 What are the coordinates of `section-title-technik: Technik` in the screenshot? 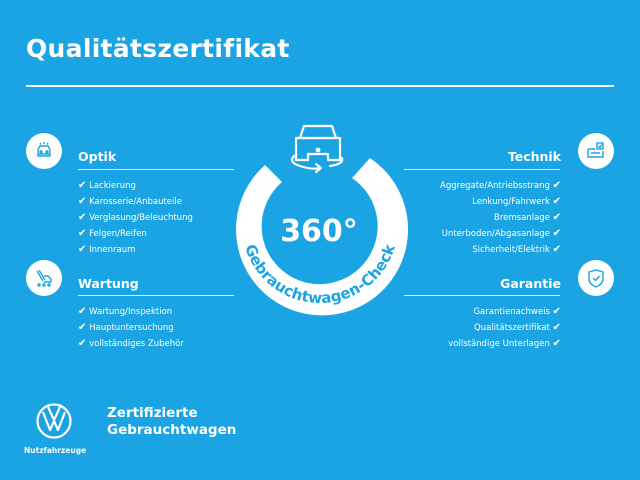 It's located at (534, 156).